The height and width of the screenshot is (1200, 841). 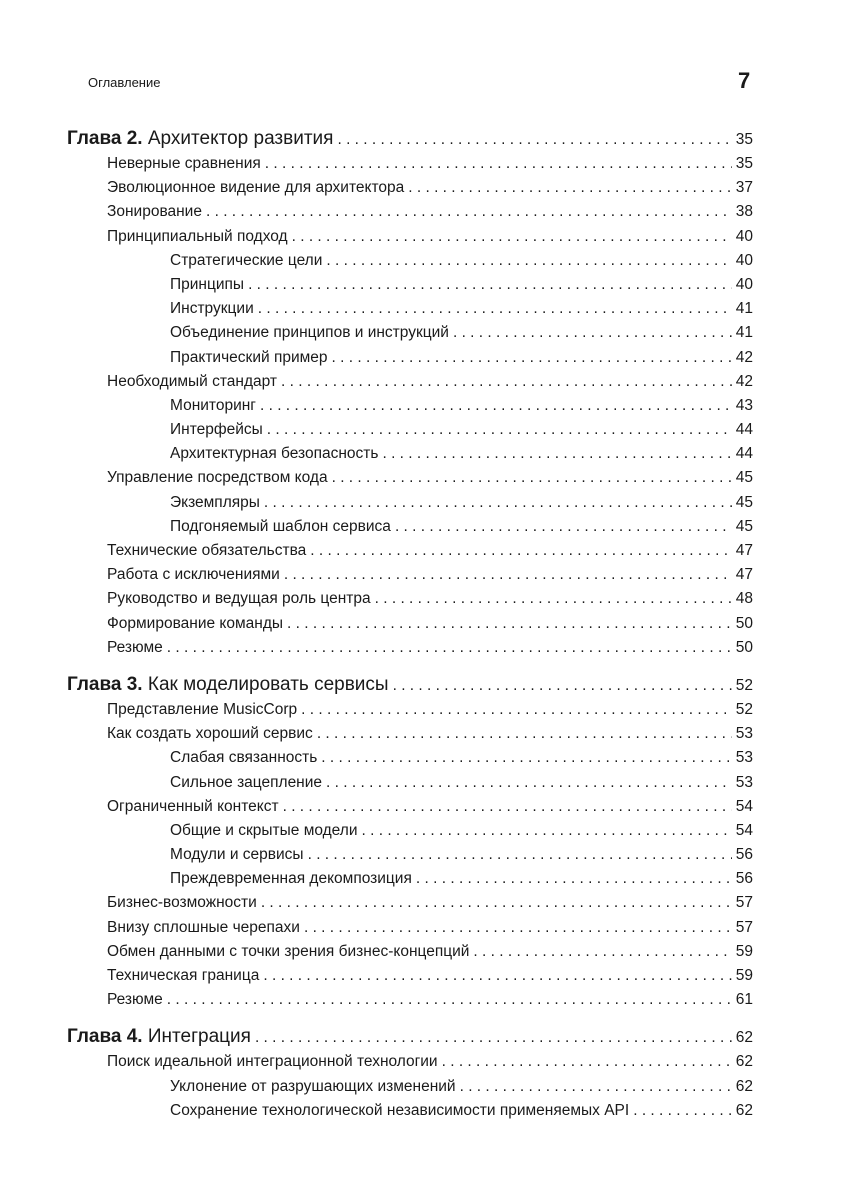 What do you see at coordinates (410, 382) in the screenshot?
I see `toc-entry: Необходимый стандарт 42` at bounding box center [410, 382].